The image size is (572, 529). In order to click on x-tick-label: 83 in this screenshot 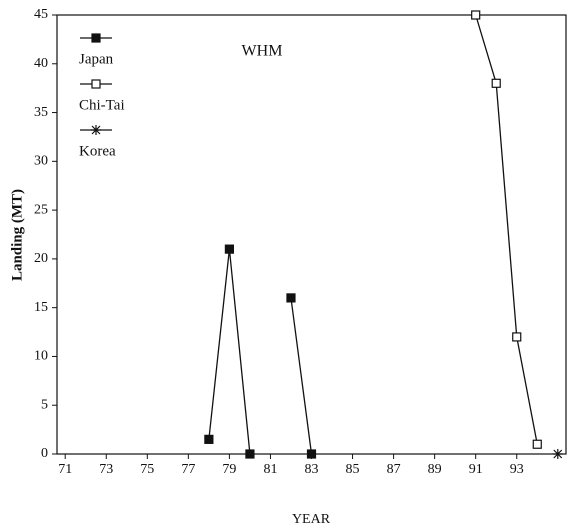, I will do `click(312, 469)`.